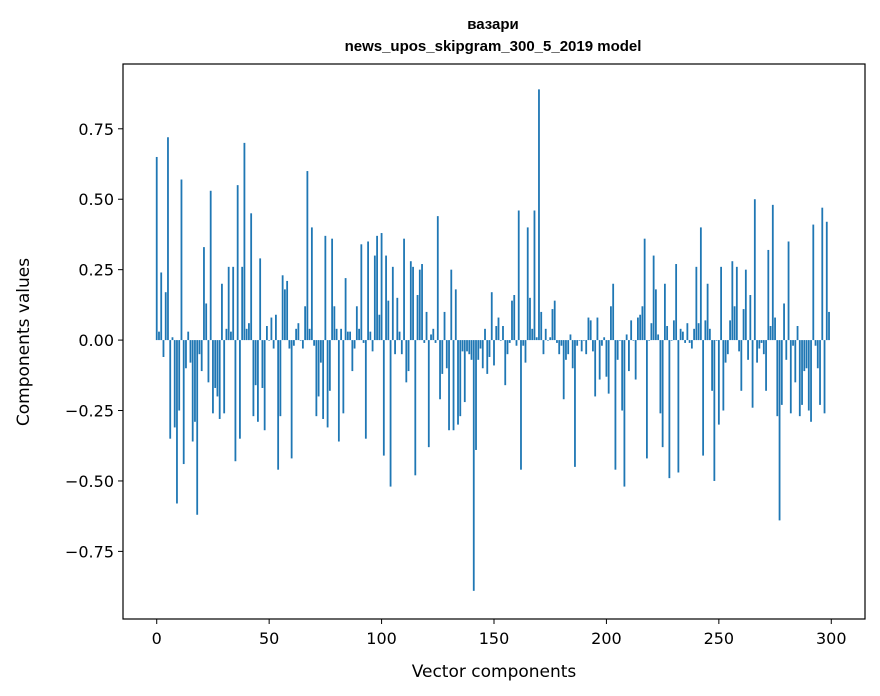 The height and width of the screenshot is (696, 880). Describe the element at coordinates (89, 411) in the screenshot. I see `y-tick-label: −0.25` at that location.